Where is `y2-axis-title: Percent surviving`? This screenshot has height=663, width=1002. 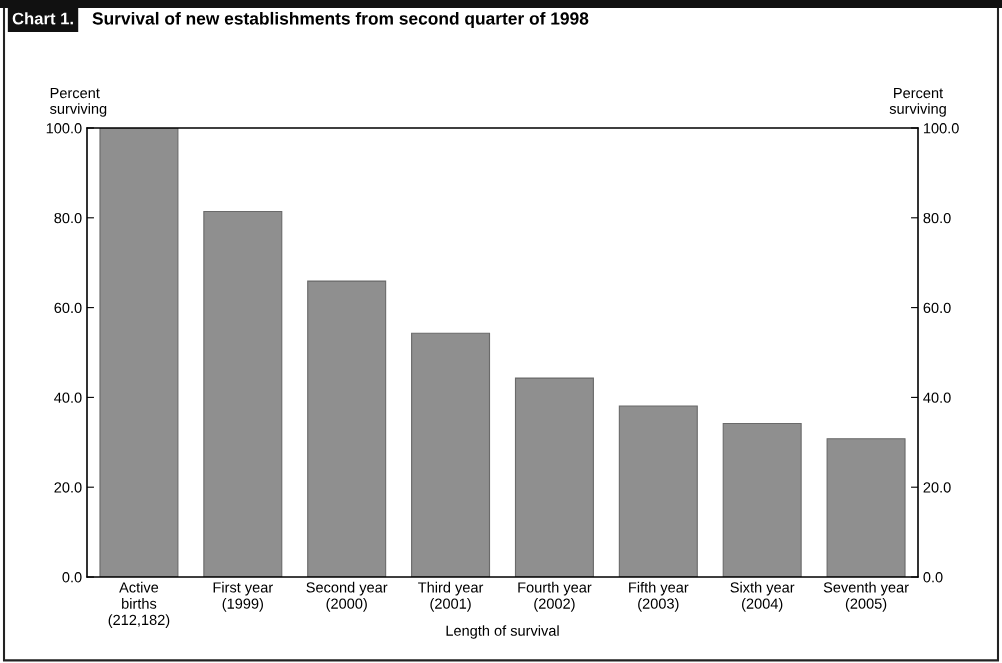 y2-axis-title: Percent surviving is located at coordinates (917, 102).